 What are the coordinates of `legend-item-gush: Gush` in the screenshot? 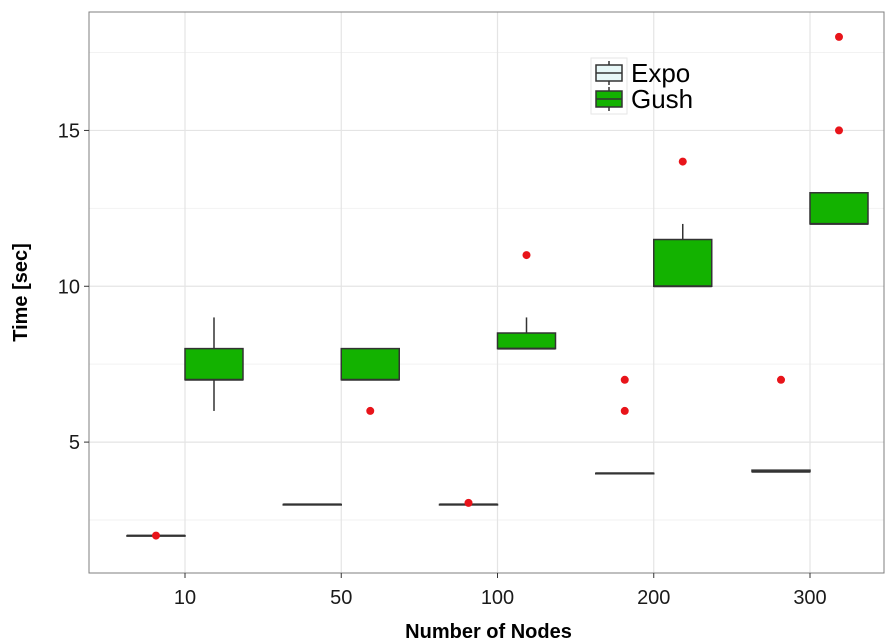 It's located at (644, 99).